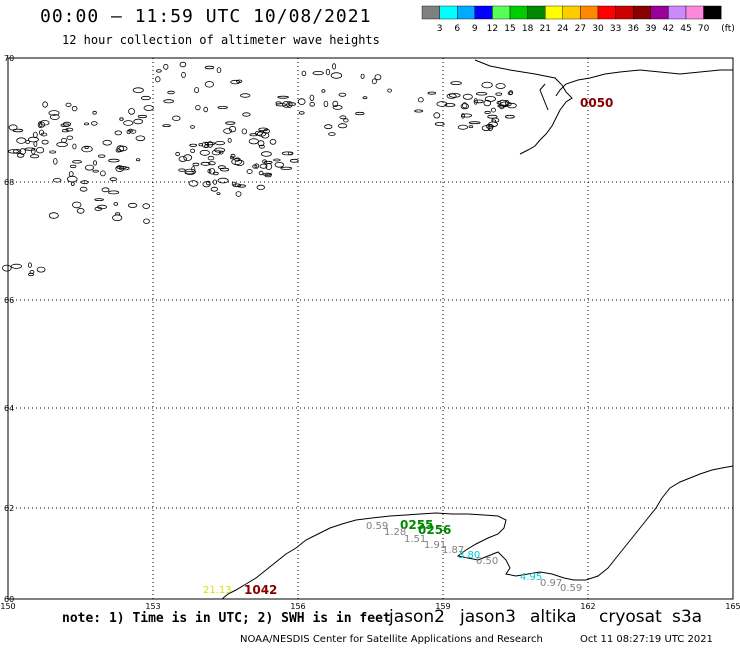  What do you see at coordinates (453, 550) in the screenshot?
I see `wave-height-measurement: 1.87` at bounding box center [453, 550].